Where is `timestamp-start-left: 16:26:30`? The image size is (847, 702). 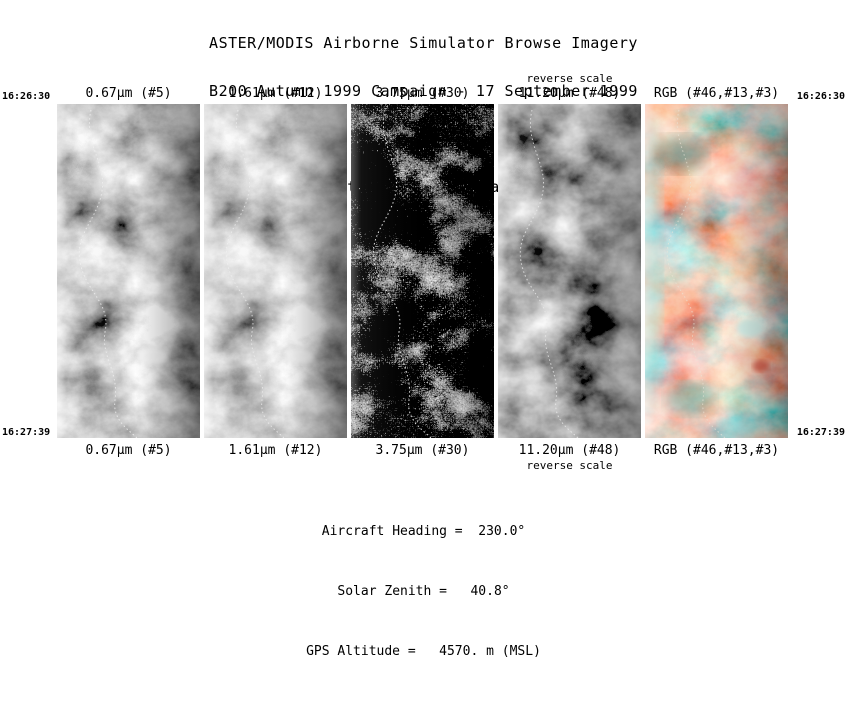 timestamp-start-left: 16:26:30 is located at coordinates (26, 96).